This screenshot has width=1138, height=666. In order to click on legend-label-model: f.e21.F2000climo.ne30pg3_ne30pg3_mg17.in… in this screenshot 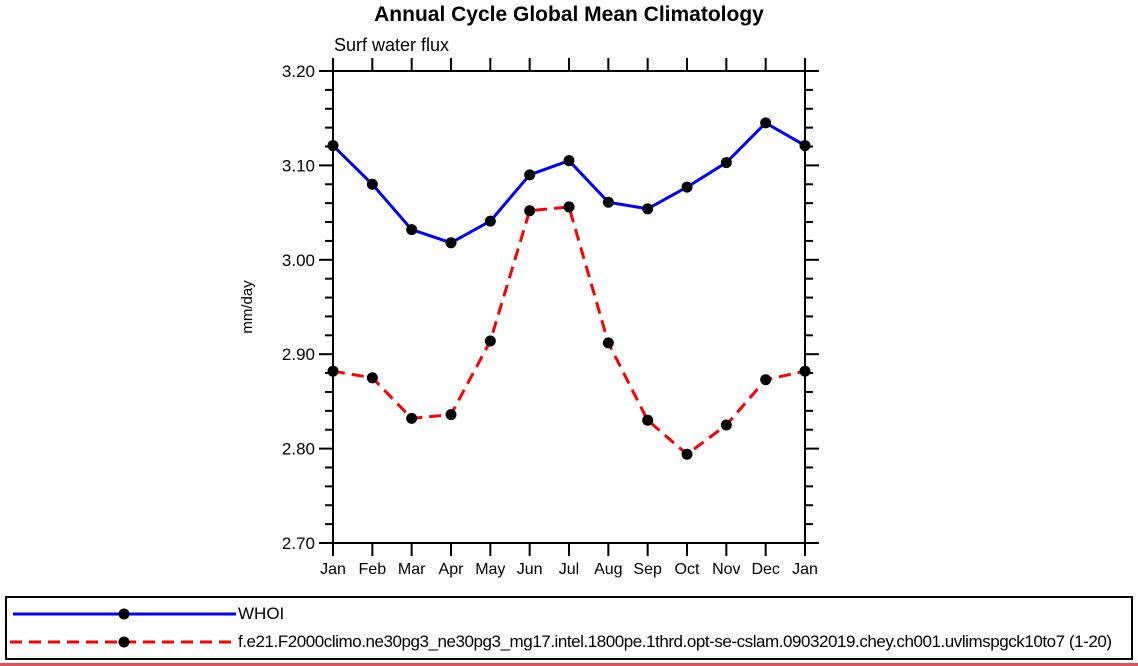, I will do `click(675, 641)`.